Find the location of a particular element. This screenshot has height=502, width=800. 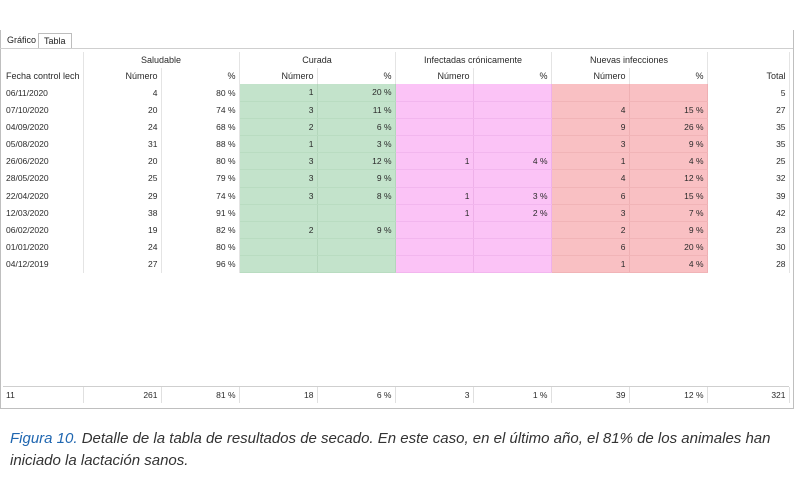

cell-saludable-numero: 24 is located at coordinates (122, 247).